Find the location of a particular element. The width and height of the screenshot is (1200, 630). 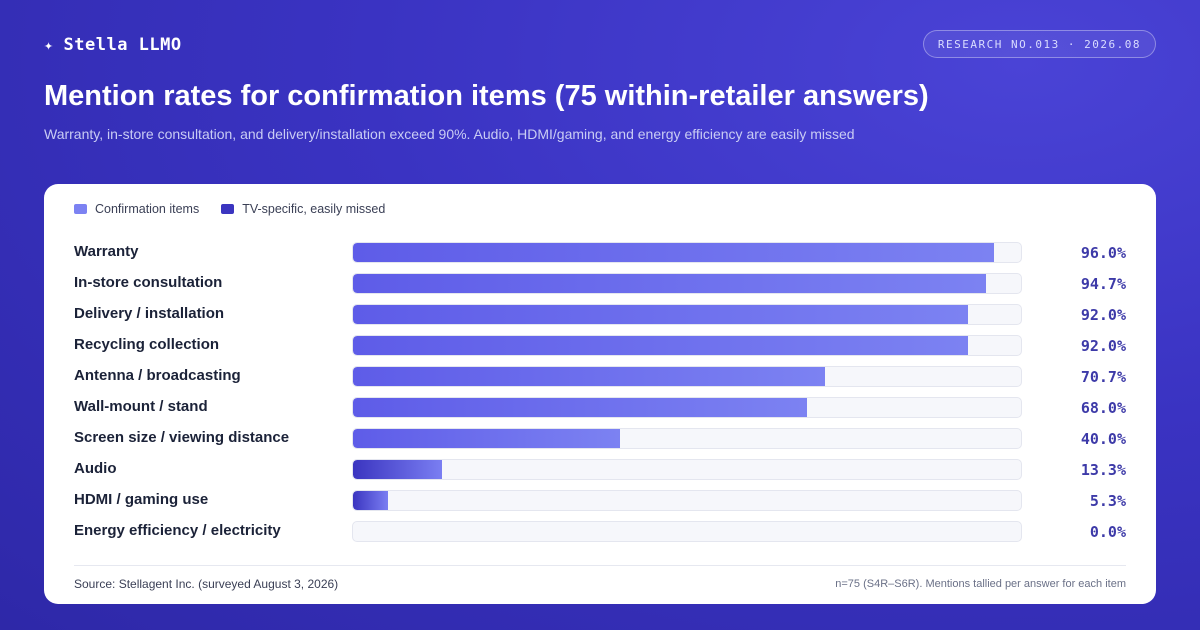

bar-value-label: 5.3% is located at coordinates (1107, 501).